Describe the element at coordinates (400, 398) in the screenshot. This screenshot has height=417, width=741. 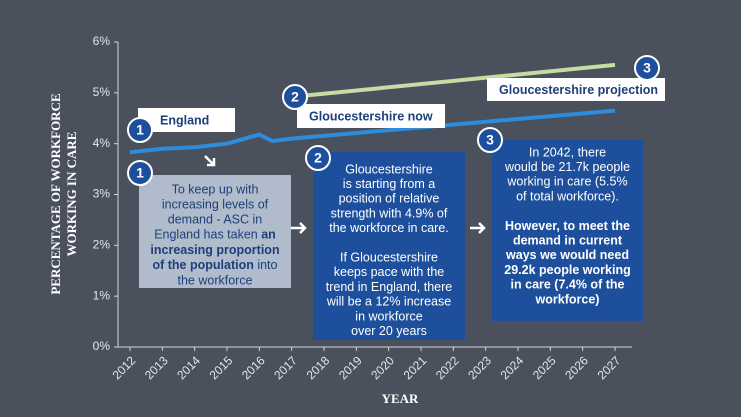
I see `x-axis-label: YEAR` at that location.